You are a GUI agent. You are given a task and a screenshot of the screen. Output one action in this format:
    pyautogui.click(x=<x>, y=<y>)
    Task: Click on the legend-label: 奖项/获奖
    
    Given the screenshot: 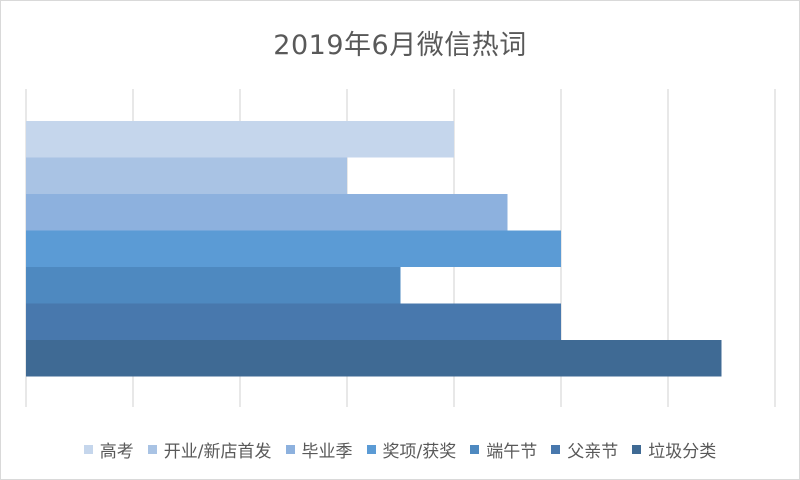 What is the action you would take?
    pyautogui.click(x=419, y=452)
    